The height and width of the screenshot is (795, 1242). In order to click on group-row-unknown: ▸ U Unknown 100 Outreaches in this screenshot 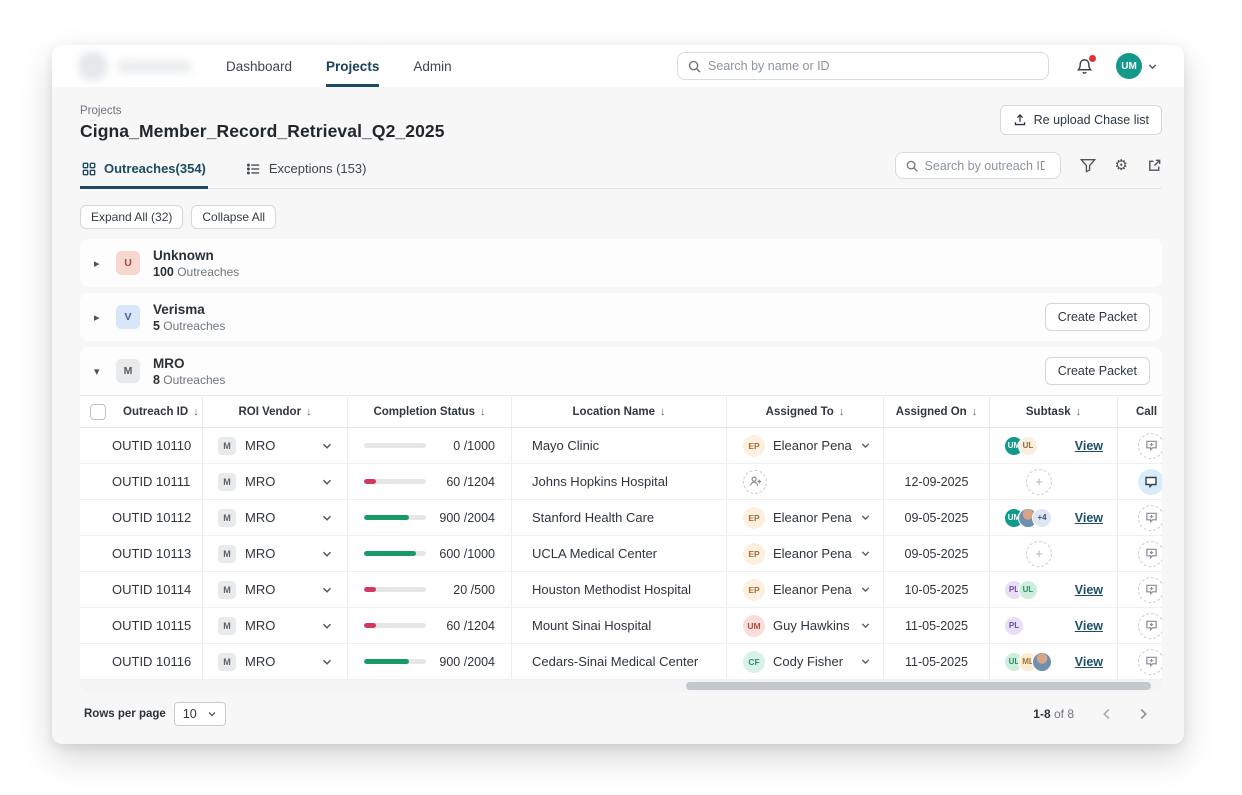, I will do `click(621, 263)`.